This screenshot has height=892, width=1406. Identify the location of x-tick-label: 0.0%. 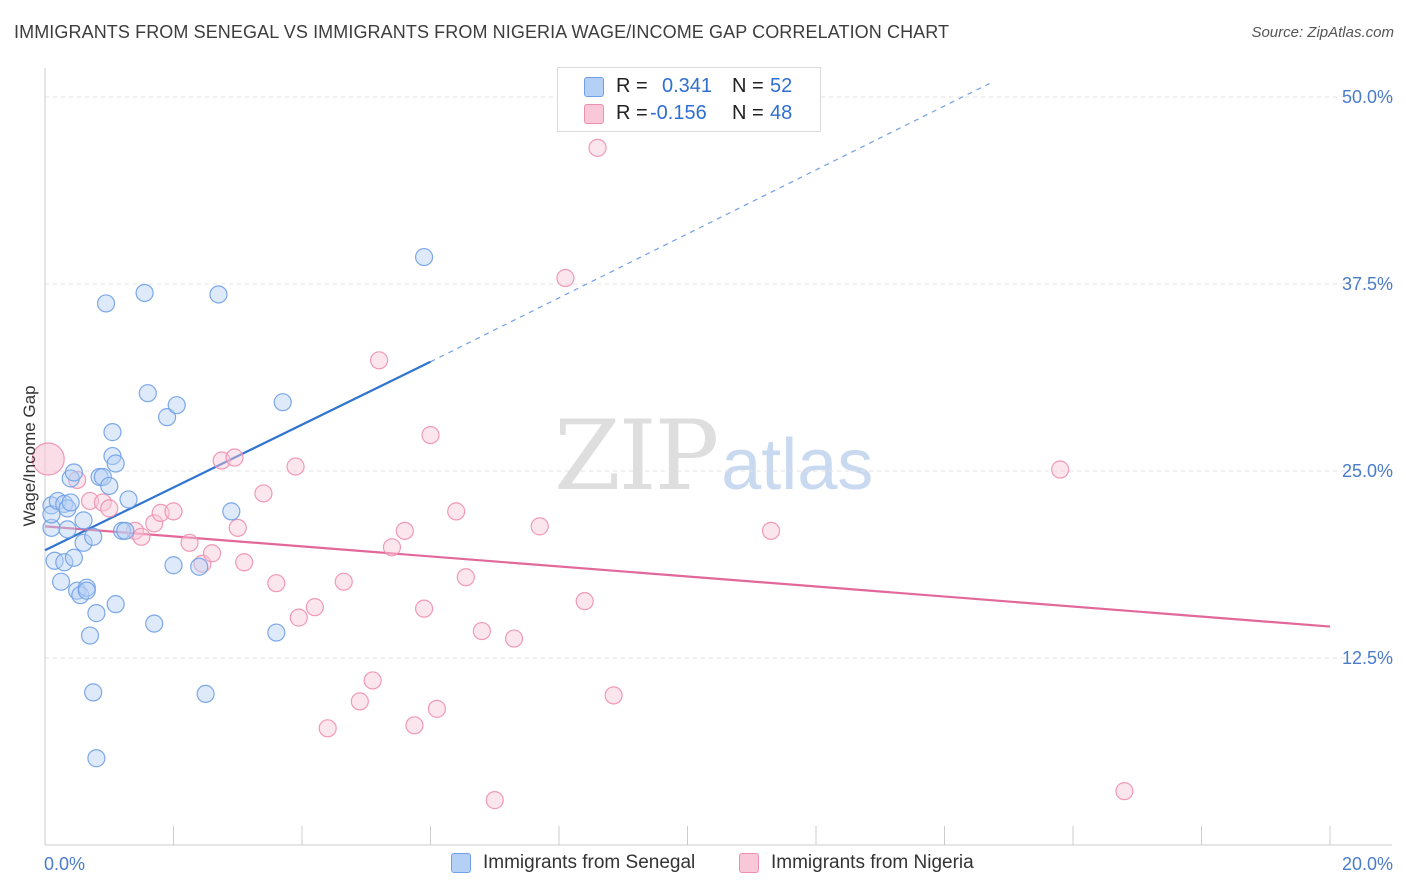
(64, 864).